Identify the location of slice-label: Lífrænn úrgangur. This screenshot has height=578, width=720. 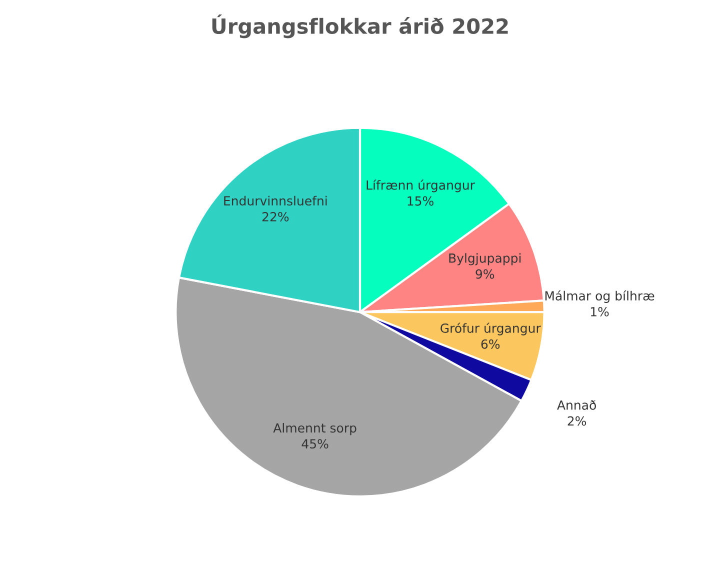
(420, 186).